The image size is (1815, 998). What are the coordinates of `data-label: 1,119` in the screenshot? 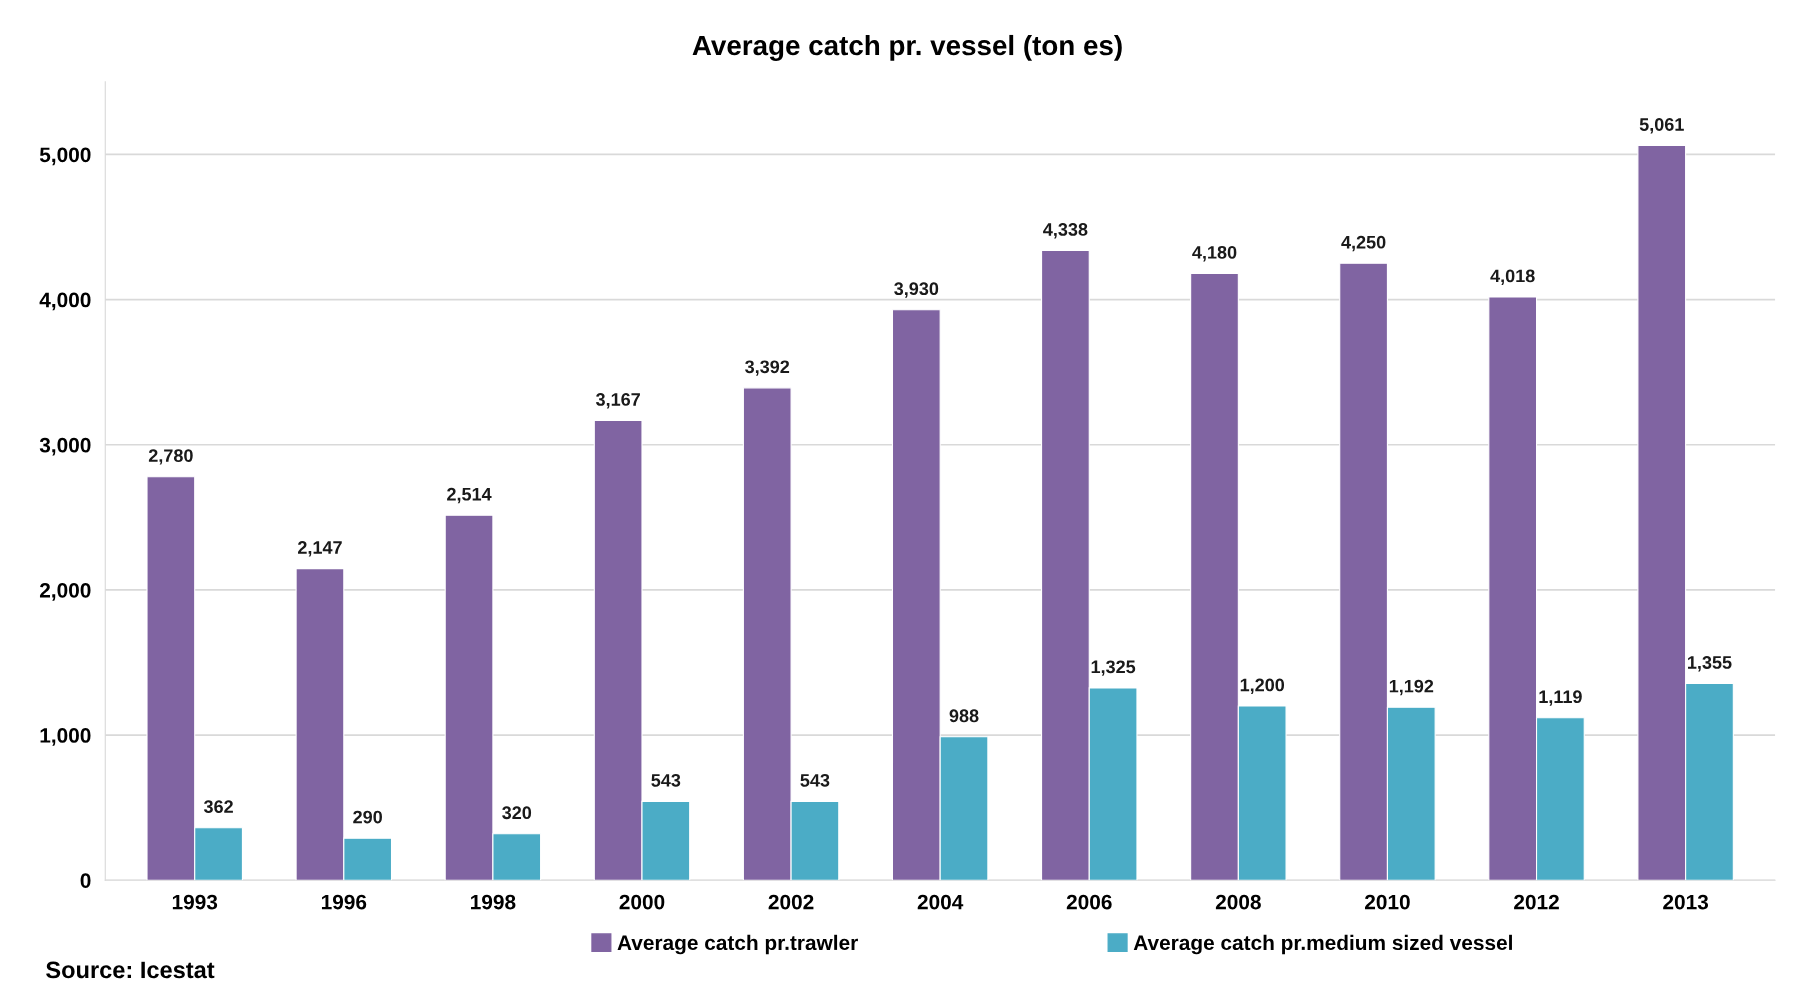 It's located at (1560, 698).